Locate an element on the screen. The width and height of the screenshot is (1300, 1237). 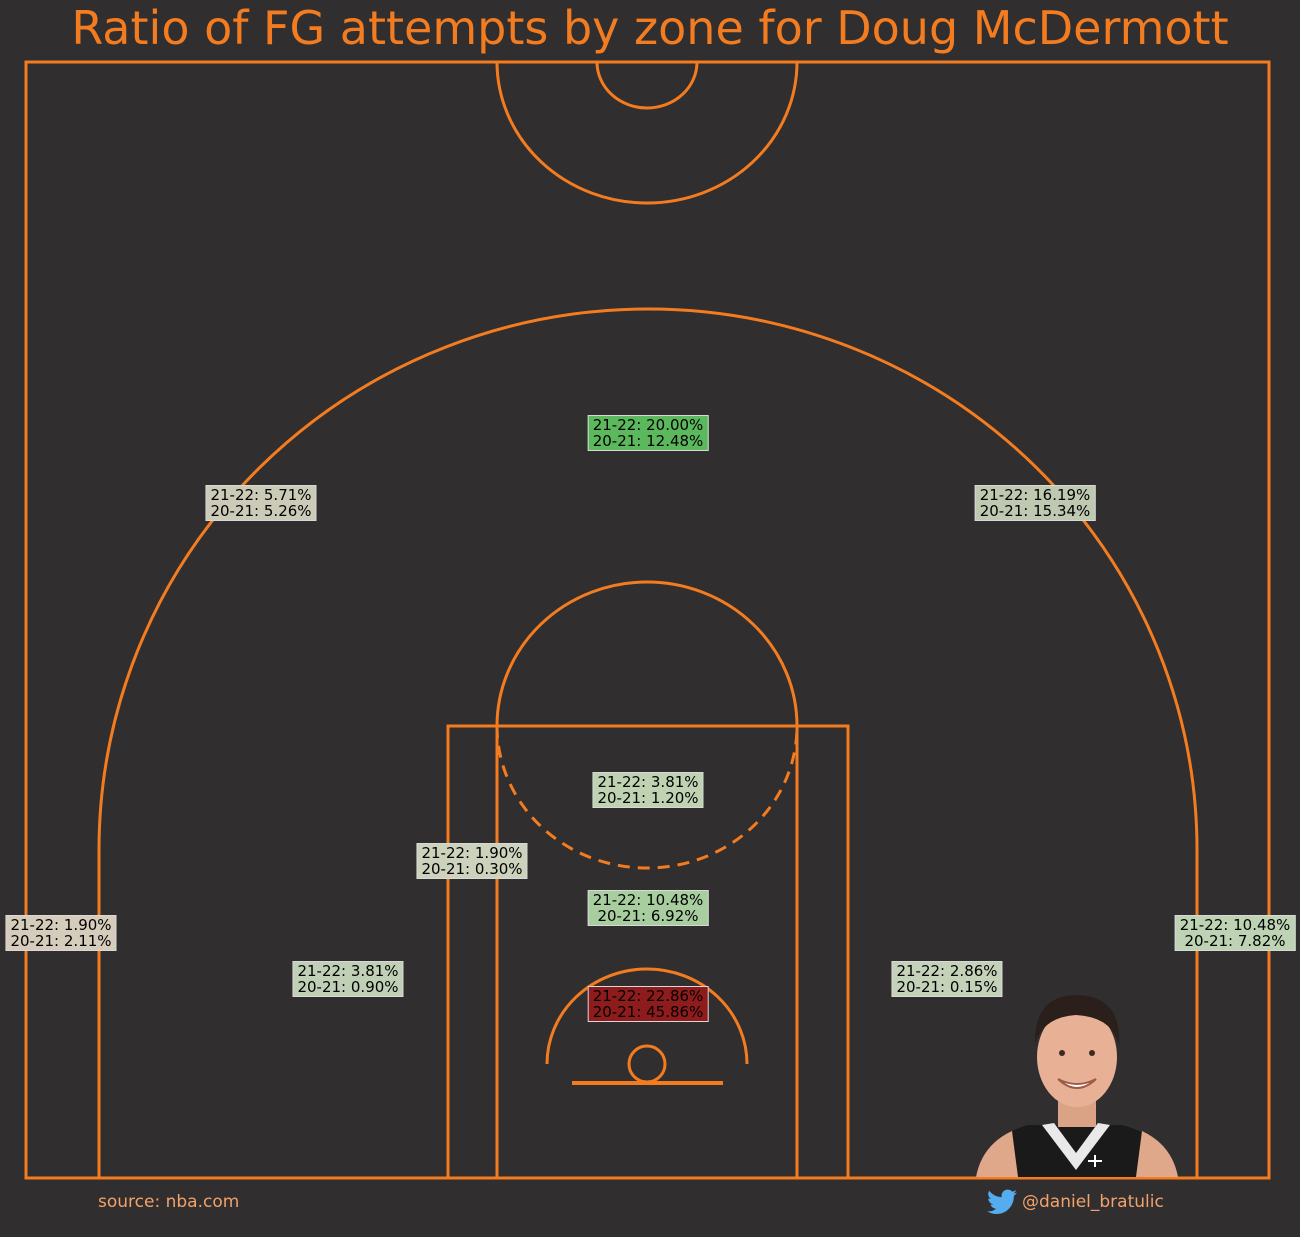
zone-value-2021: 20-21: 1.20% is located at coordinates (648, 798).